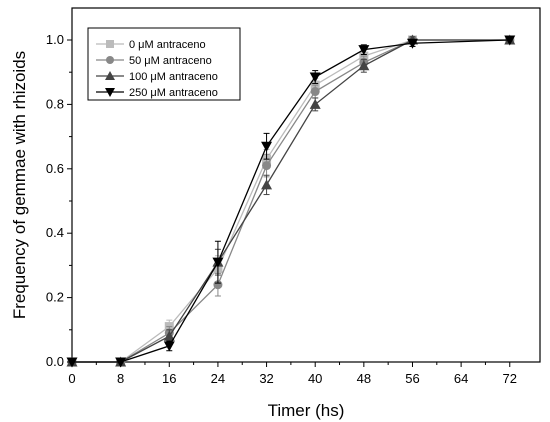  I want to click on y-tick-label: 1.0, so click(55, 39).